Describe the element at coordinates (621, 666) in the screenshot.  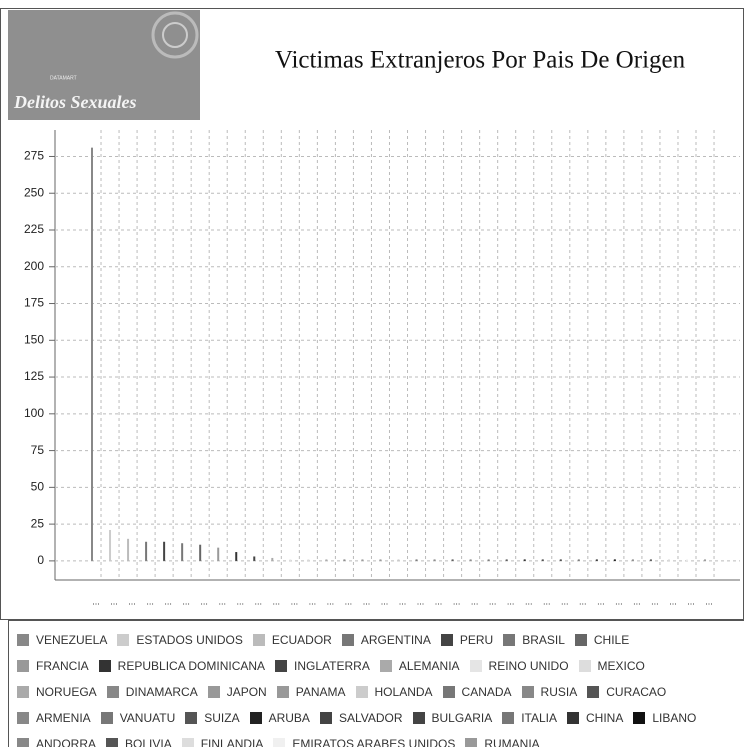
I see `legend-label: MEXICO` at that location.